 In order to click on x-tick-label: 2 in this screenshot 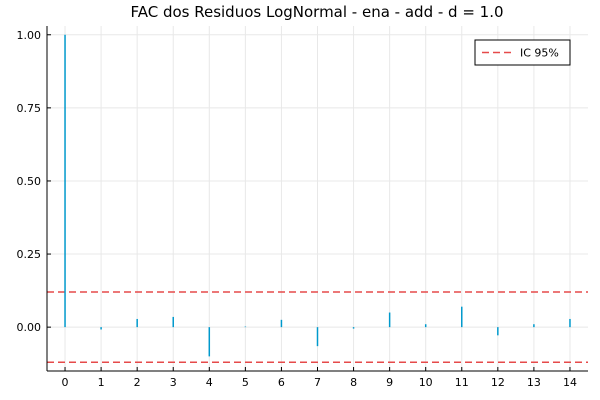, I will do `click(137, 382)`.